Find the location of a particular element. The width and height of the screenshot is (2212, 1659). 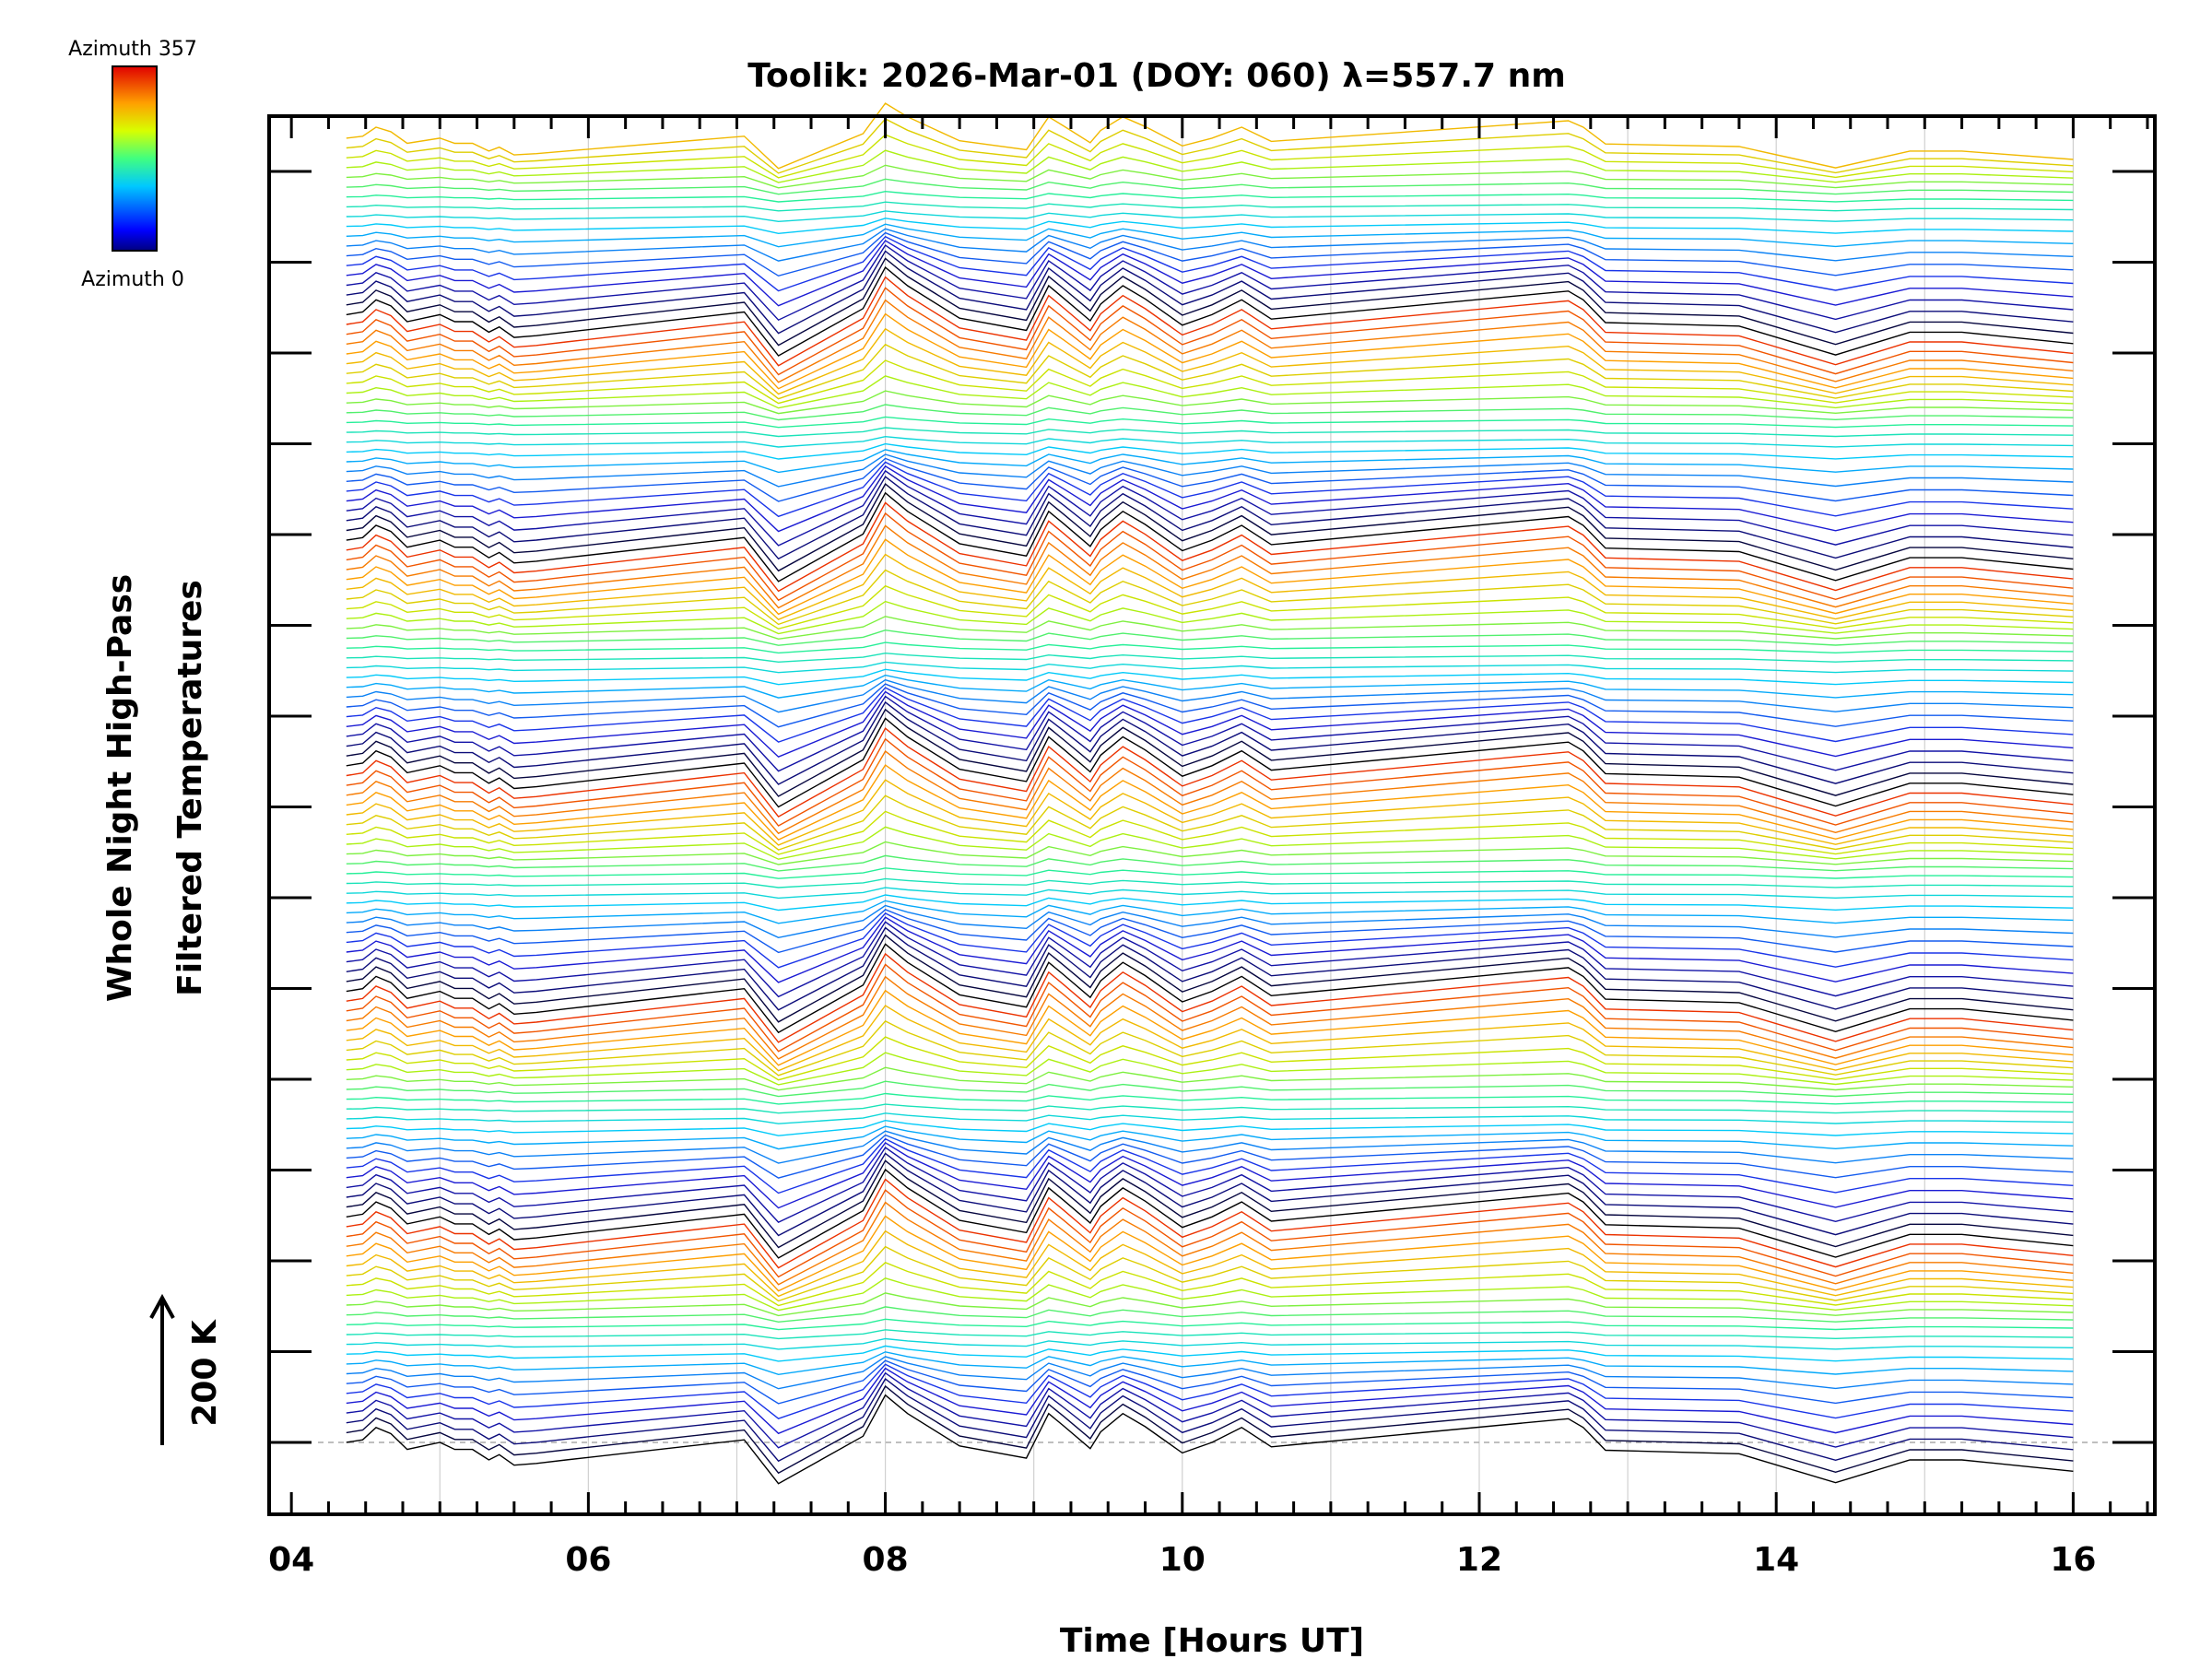

colorbar-bottom-label: Azimuth 0 is located at coordinates (132, 279).